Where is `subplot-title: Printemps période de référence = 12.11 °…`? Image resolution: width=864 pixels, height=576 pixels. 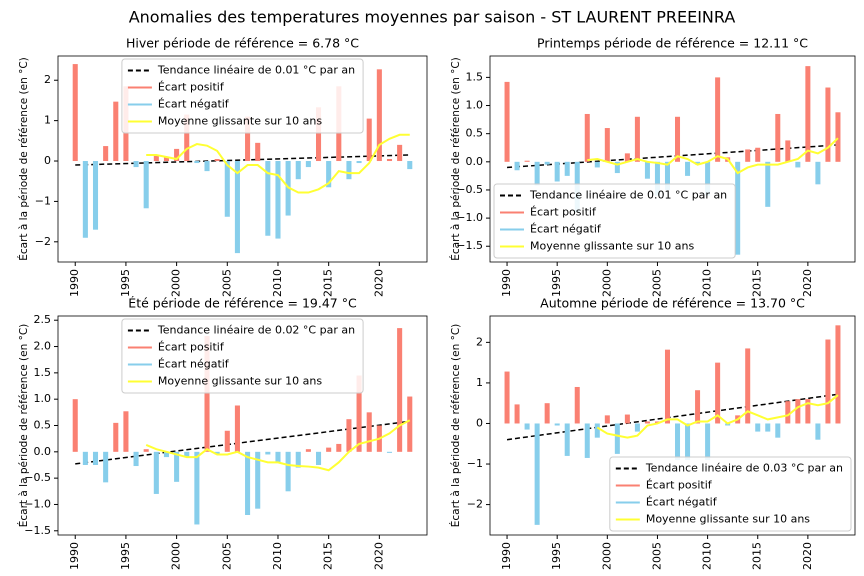
subplot-title: Printemps période de référence = 12.11 °… is located at coordinates (672, 43).